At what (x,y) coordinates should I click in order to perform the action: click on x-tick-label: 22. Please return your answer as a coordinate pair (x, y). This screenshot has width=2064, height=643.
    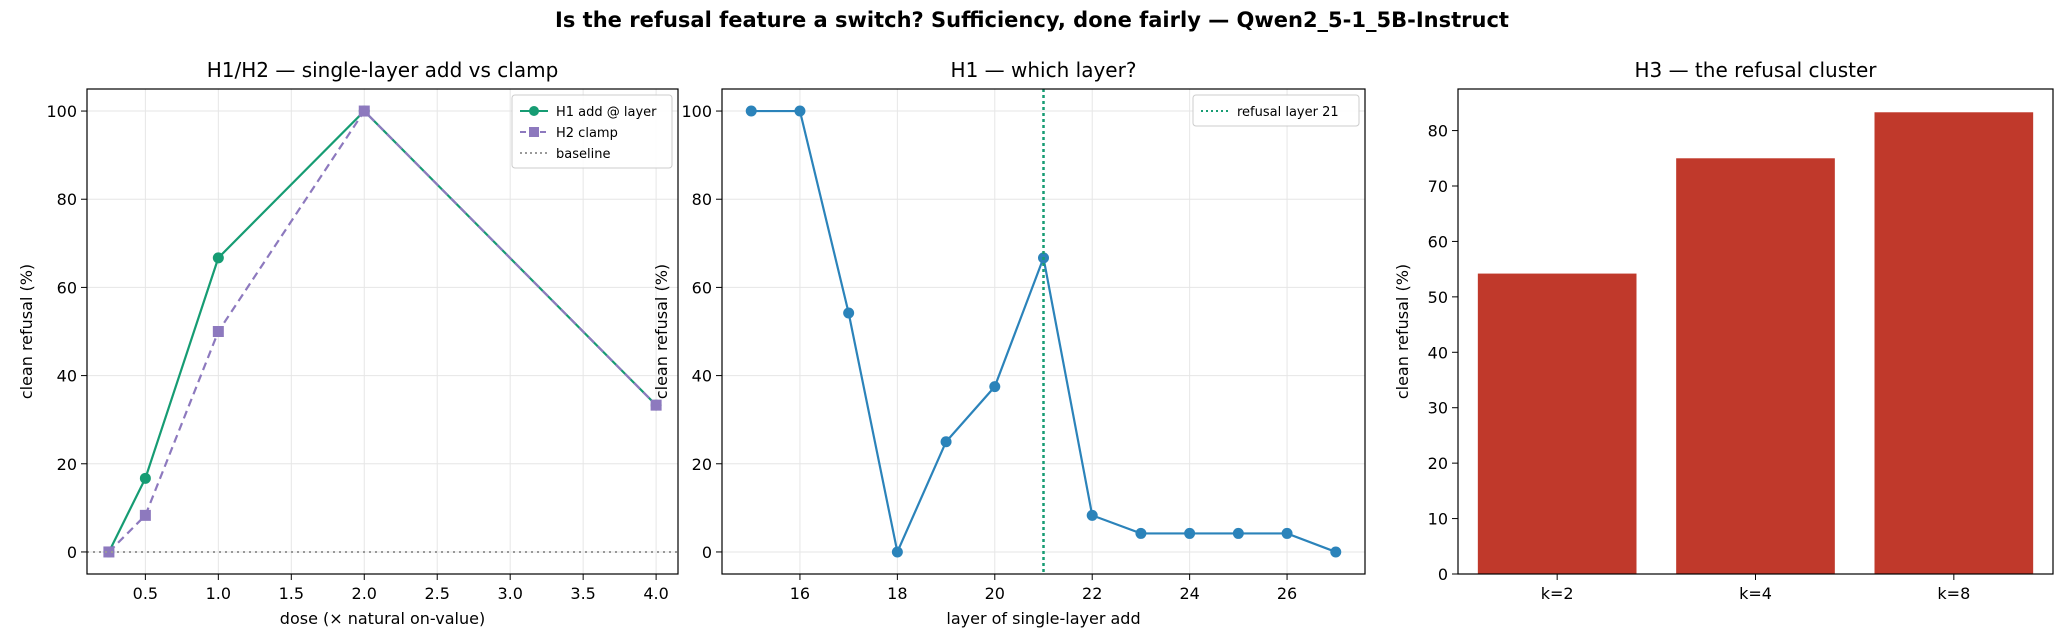
    Looking at the image, I should click on (1092, 593).